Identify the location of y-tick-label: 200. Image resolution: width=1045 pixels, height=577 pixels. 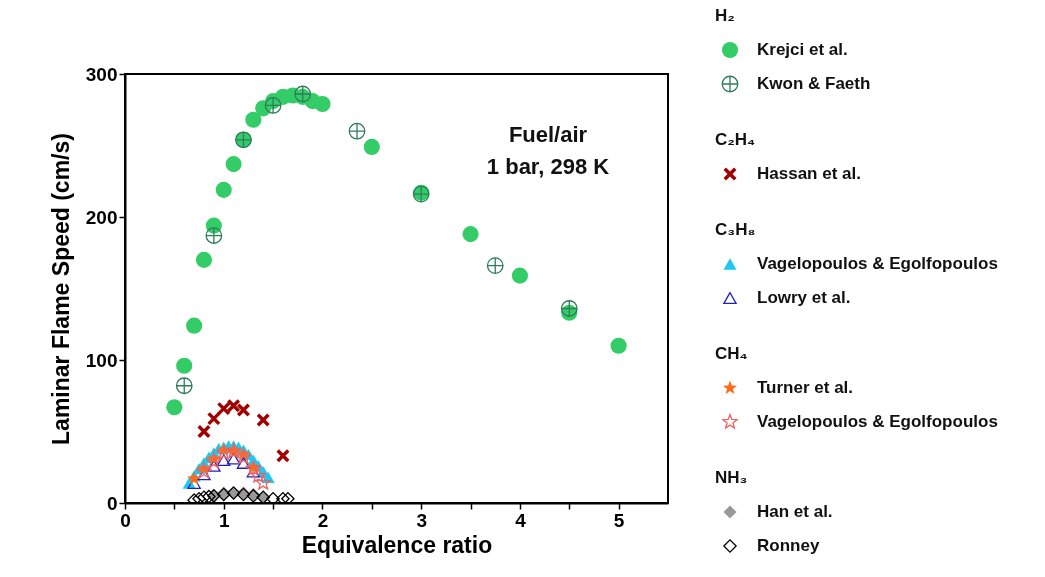
(101, 217).